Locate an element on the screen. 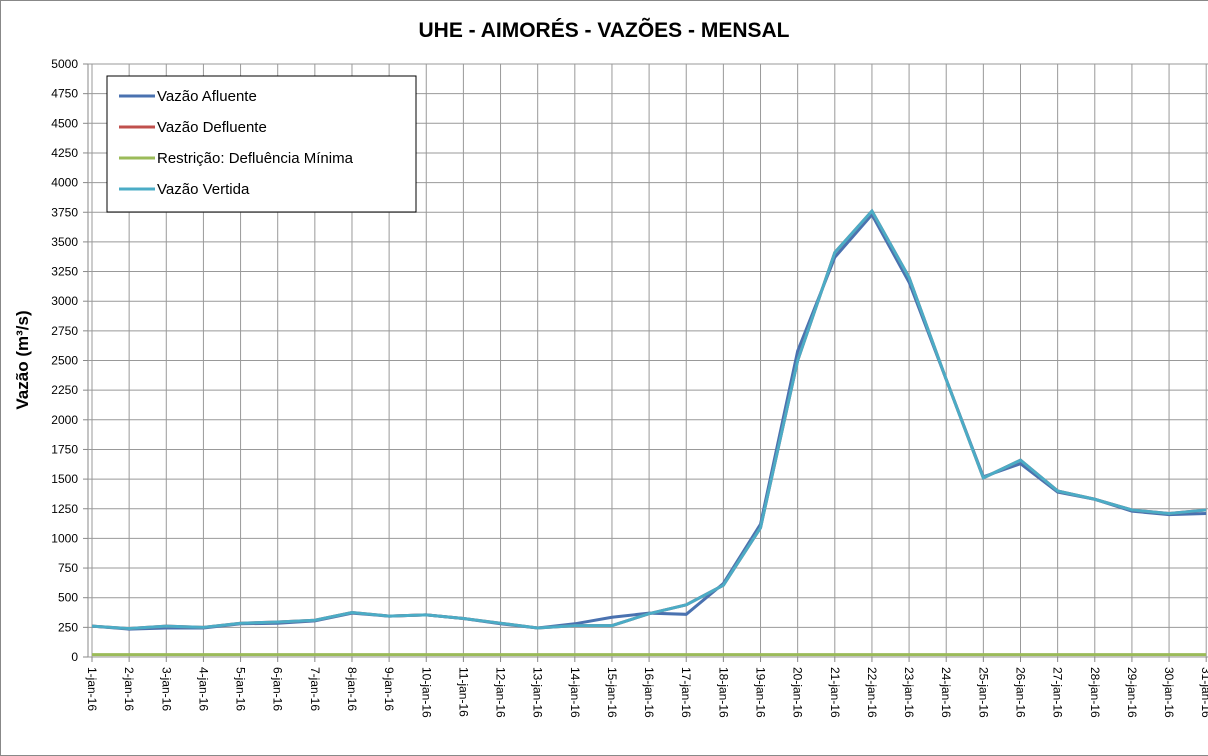 This screenshot has height=756, width=1208. x-tick-label: 26-jan-16 is located at coordinates (1021, 692).